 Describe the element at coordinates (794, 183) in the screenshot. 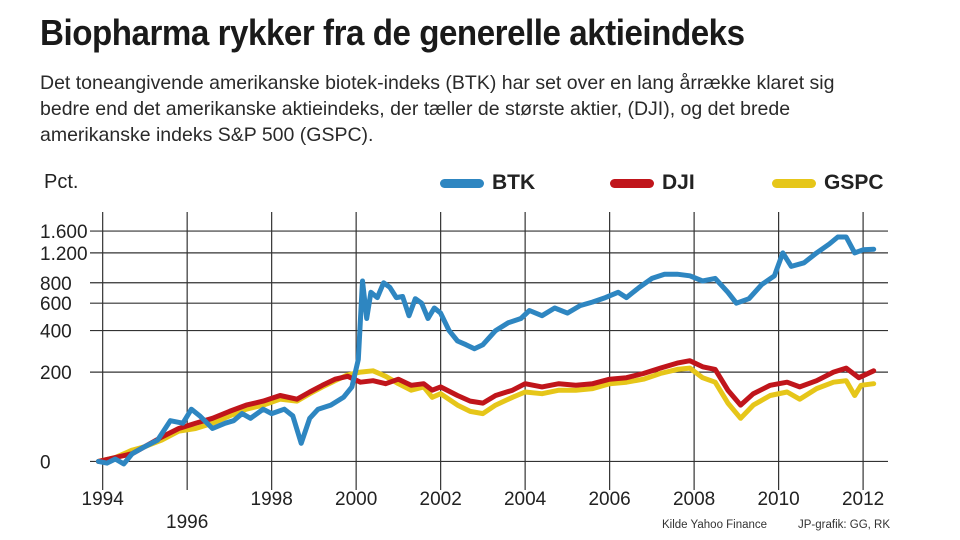

I see `legend-swatch-gspc` at that location.